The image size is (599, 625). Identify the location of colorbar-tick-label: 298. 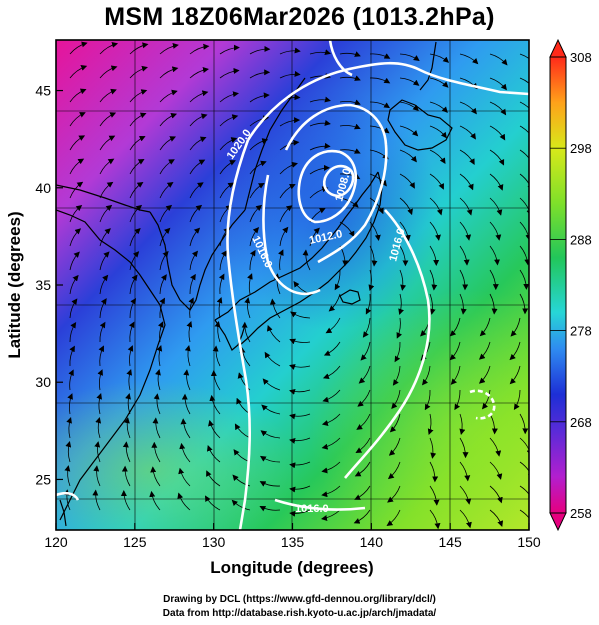
(581, 148).